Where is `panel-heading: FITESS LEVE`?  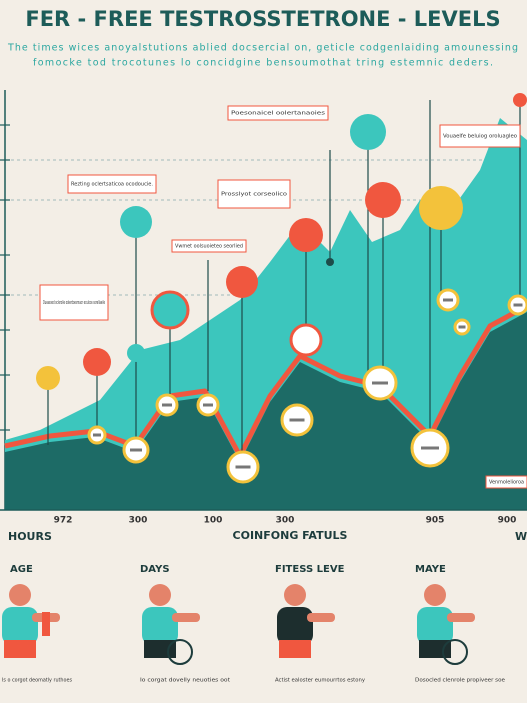 panel-heading: FITESS LEVE is located at coordinates (310, 569).